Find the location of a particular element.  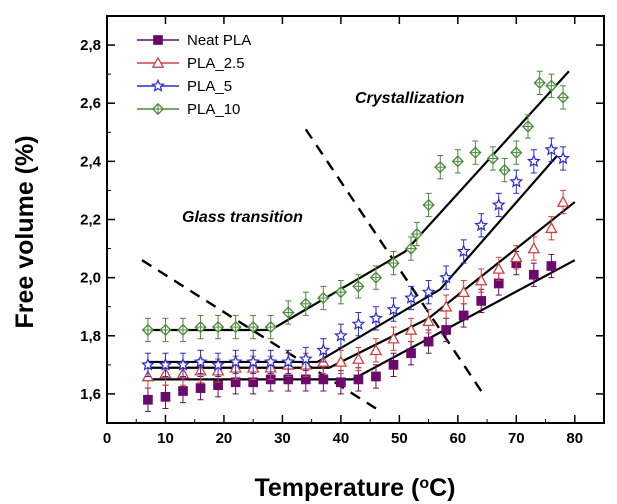

x-axis-title-degree: o is located at coordinates (424, 483).